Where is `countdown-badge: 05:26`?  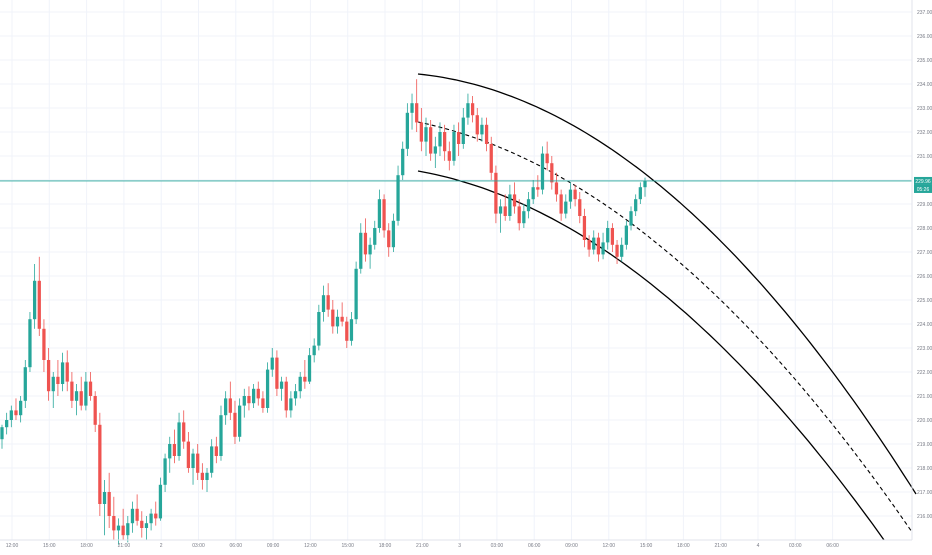 countdown-badge: 05:26 is located at coordinates (923, 190).